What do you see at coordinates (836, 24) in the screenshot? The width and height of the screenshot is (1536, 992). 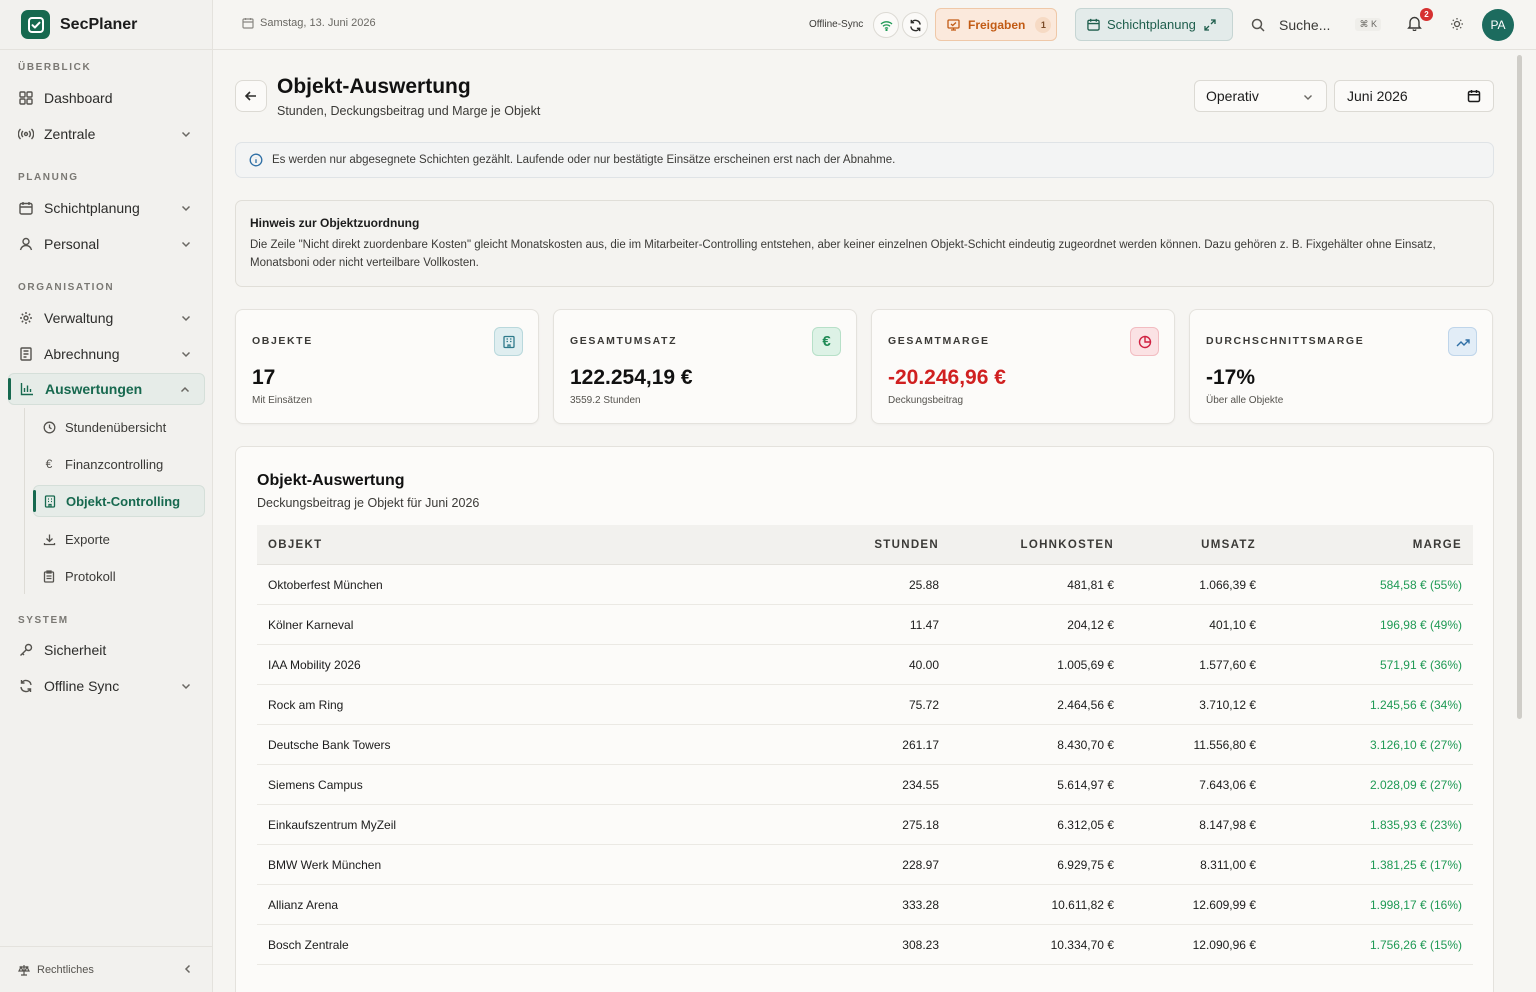 I see `offline-sync-label: Offline-Sync` at bounding box center [836, 24].